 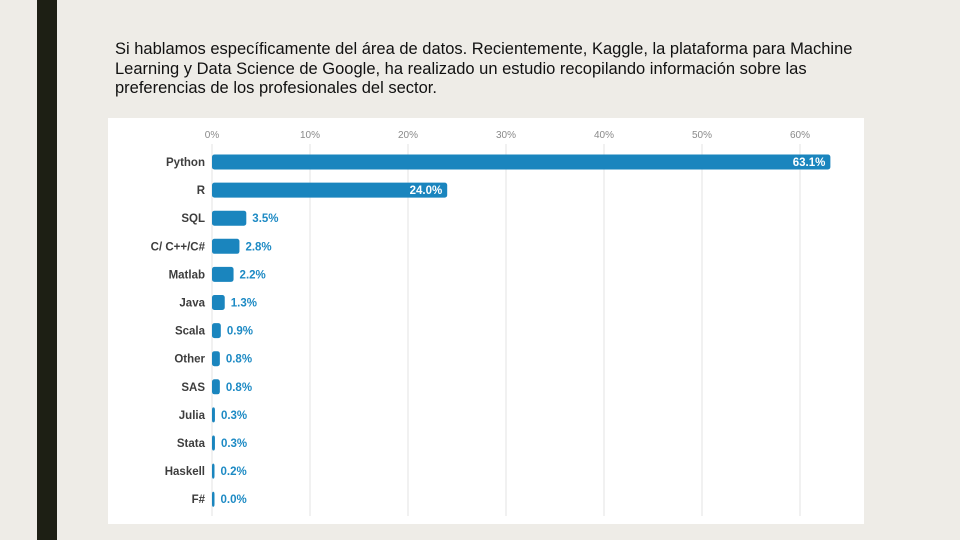 I want to click on category-label-sql: SQL, so click(x=193, y=219).